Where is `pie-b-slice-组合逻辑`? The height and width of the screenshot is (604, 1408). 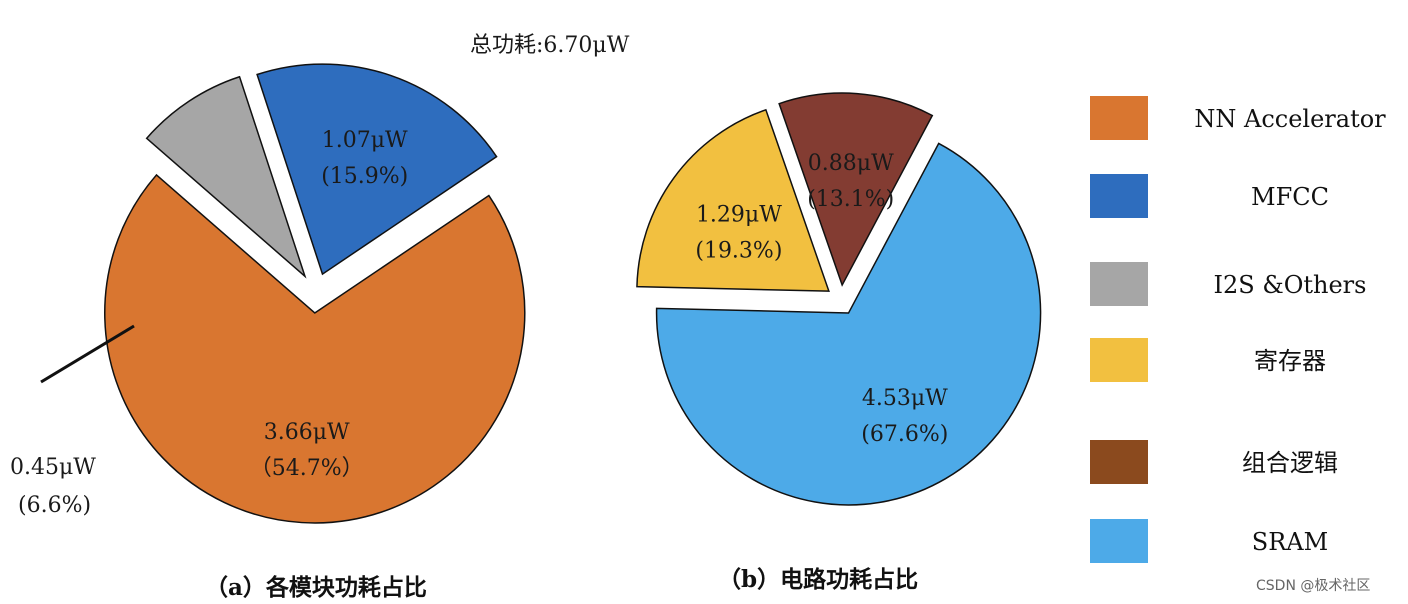
pie-b-slice-组合逻辑 is located at coordinates (856, 189).